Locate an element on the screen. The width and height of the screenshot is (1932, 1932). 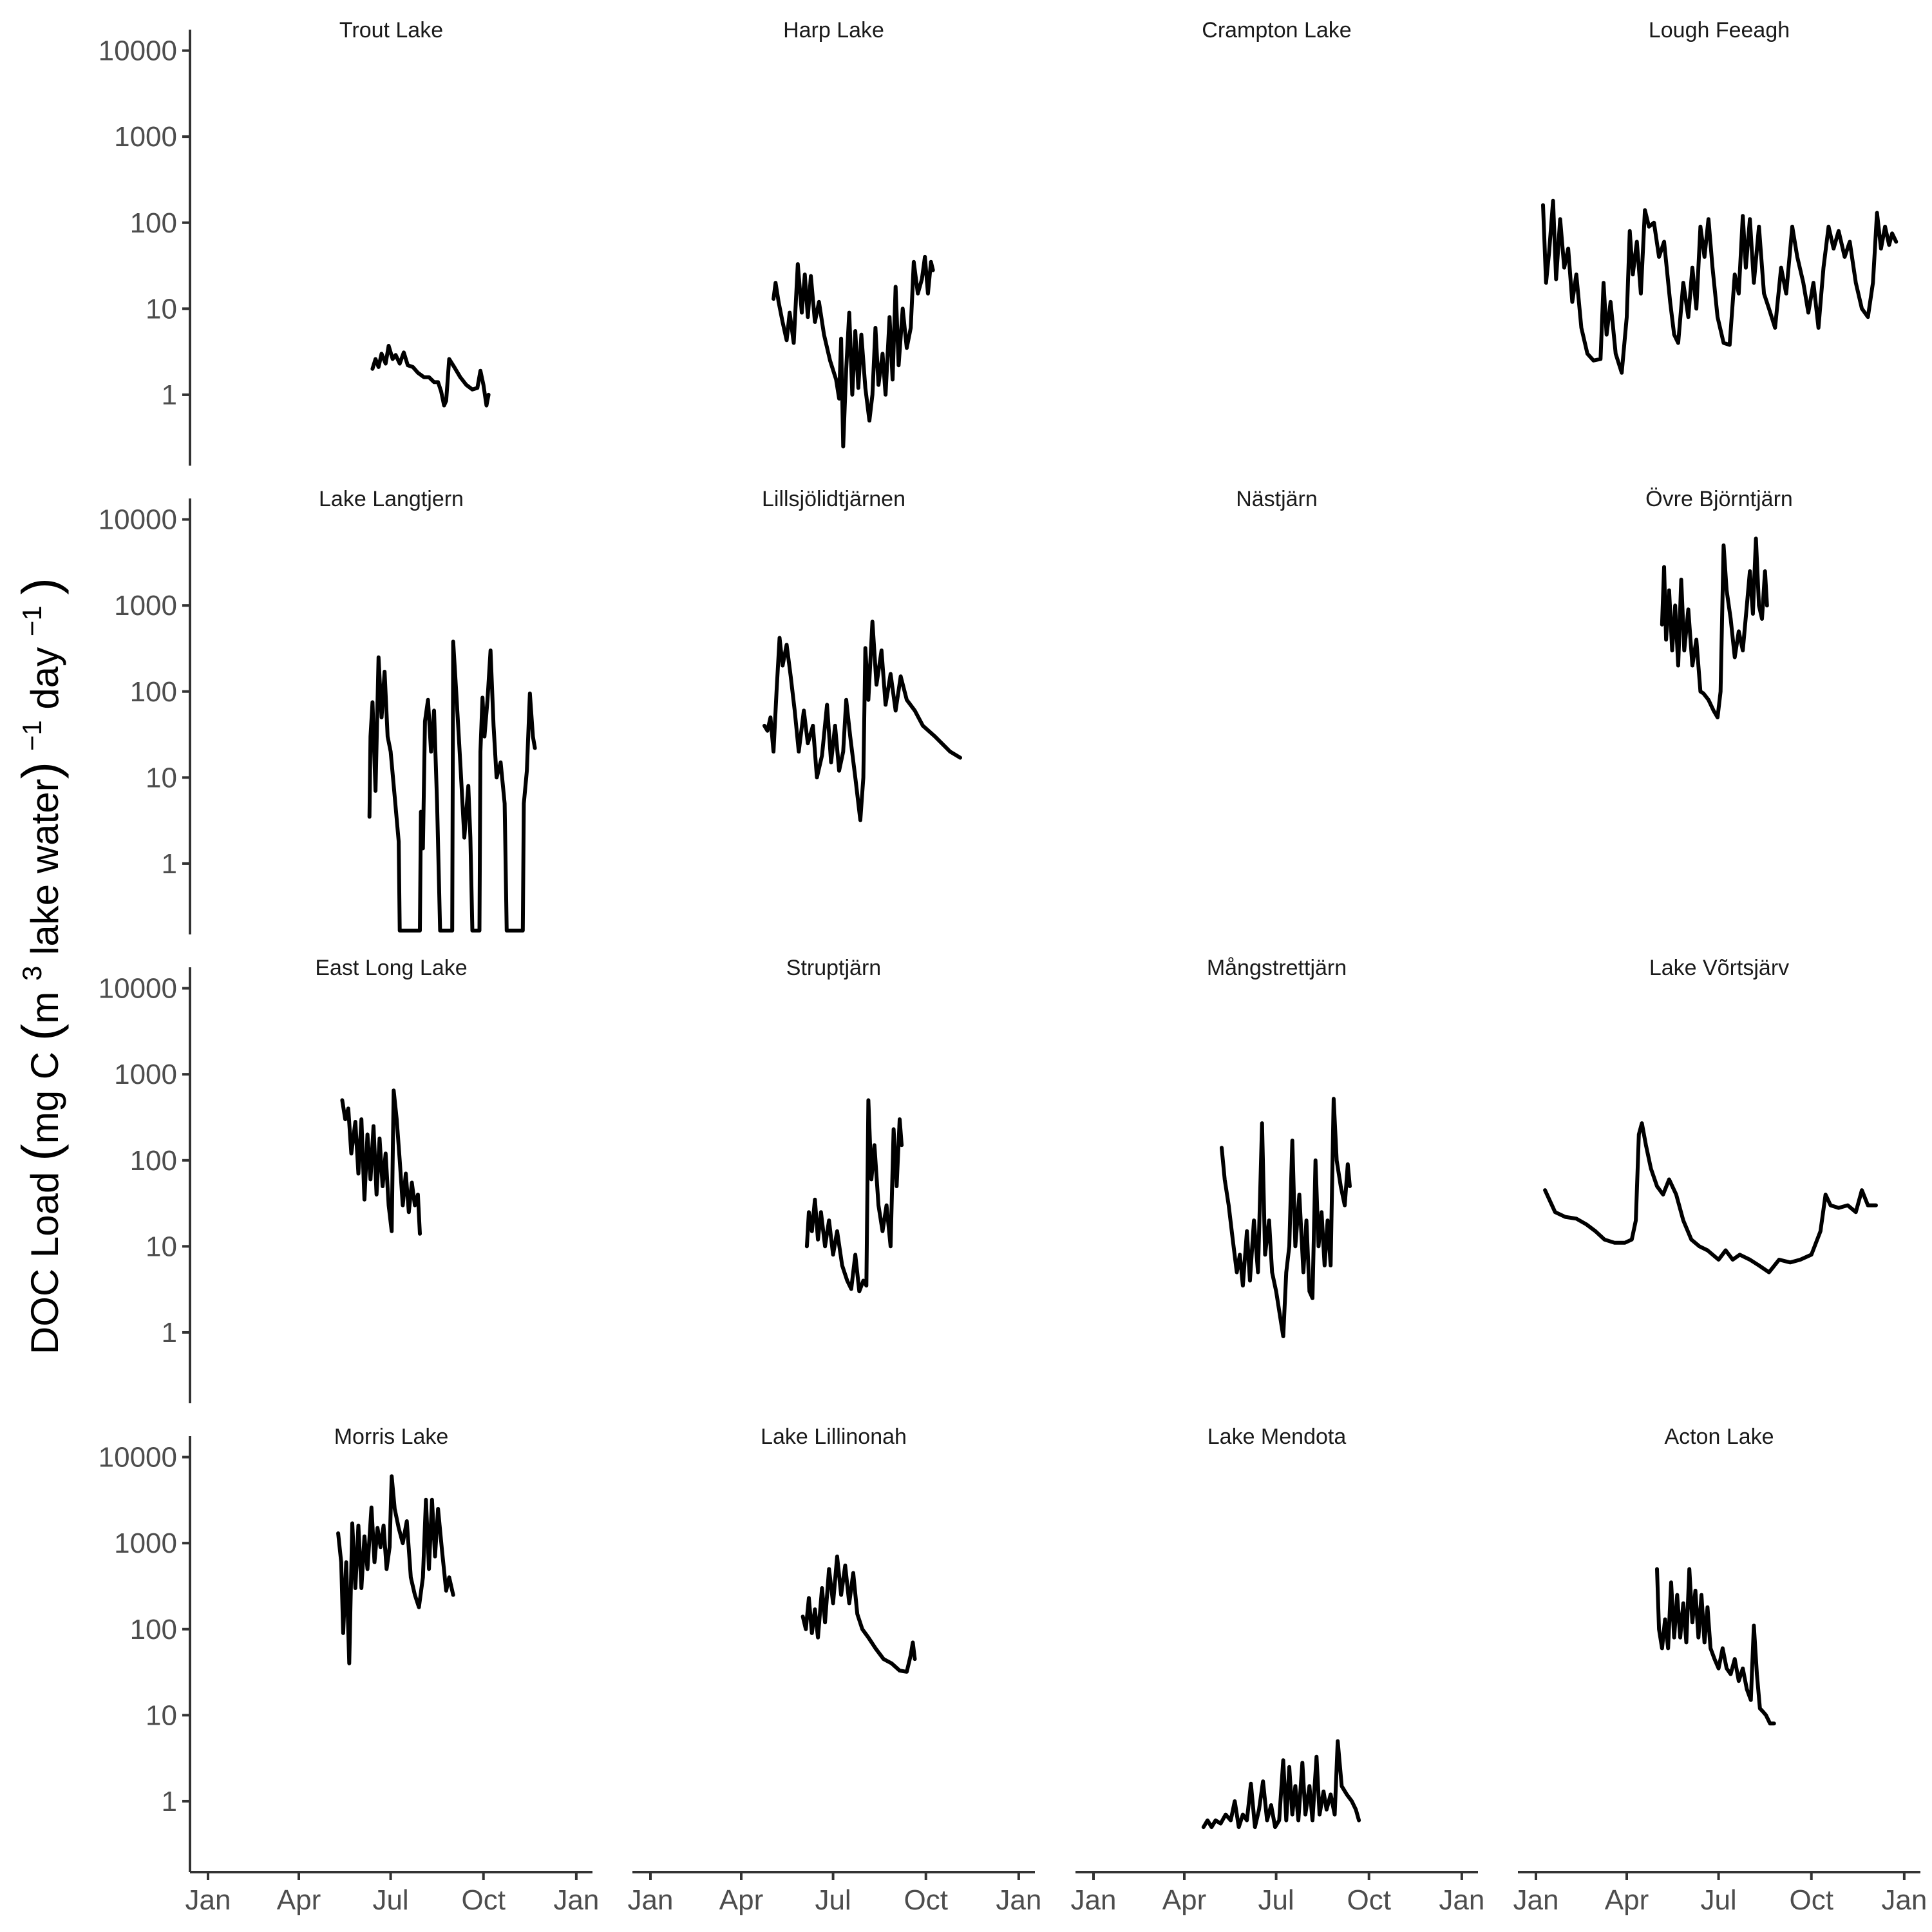
panel: East Long Lake 1 10 100 1000 10000 is located at coordinates (283, 1179).